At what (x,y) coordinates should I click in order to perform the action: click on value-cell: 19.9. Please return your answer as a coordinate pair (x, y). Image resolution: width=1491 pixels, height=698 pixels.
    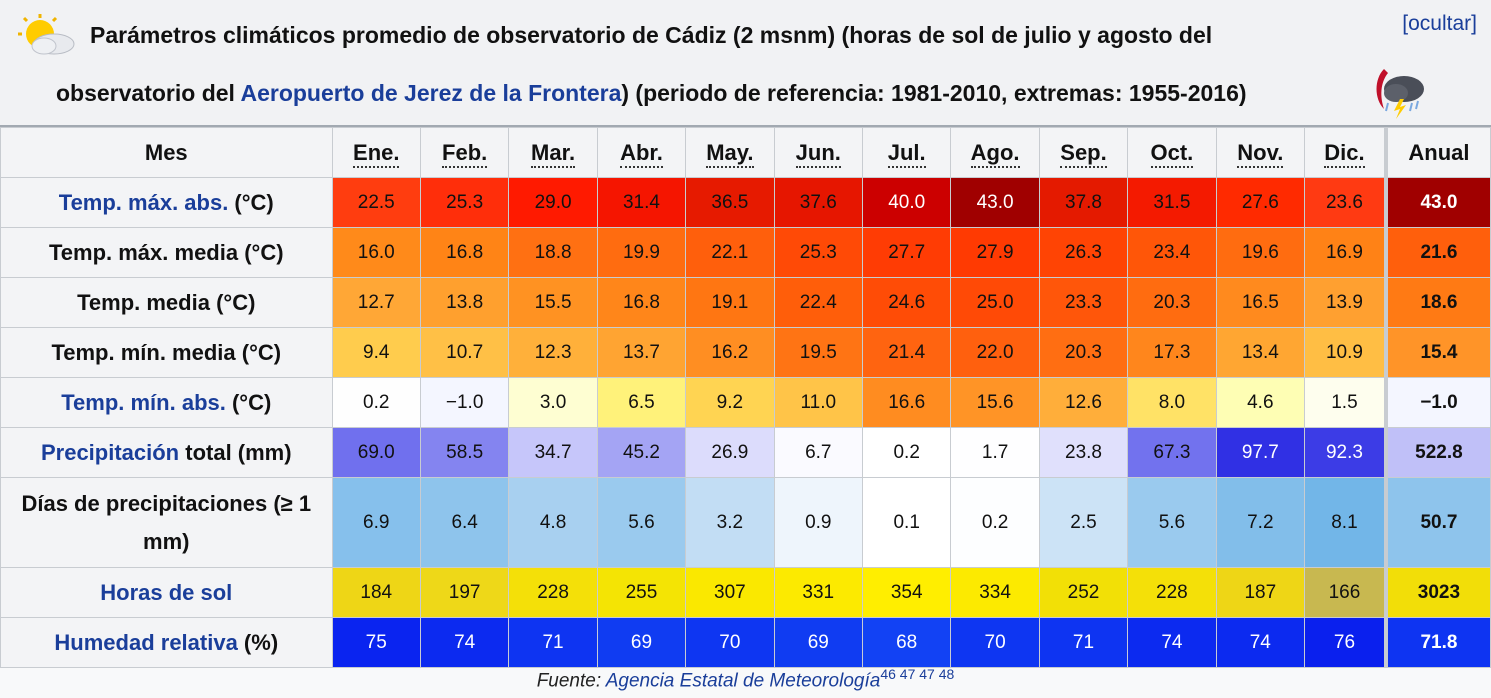
    Looking at the image, I should click on (641, 252).